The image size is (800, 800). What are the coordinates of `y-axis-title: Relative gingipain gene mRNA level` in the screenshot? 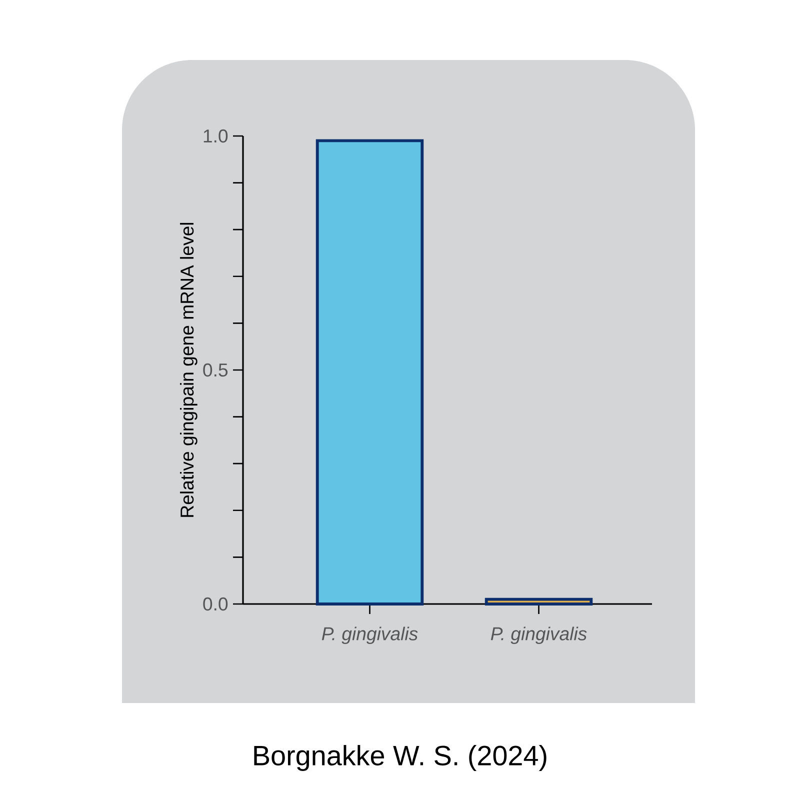 It's located at (189, 369).